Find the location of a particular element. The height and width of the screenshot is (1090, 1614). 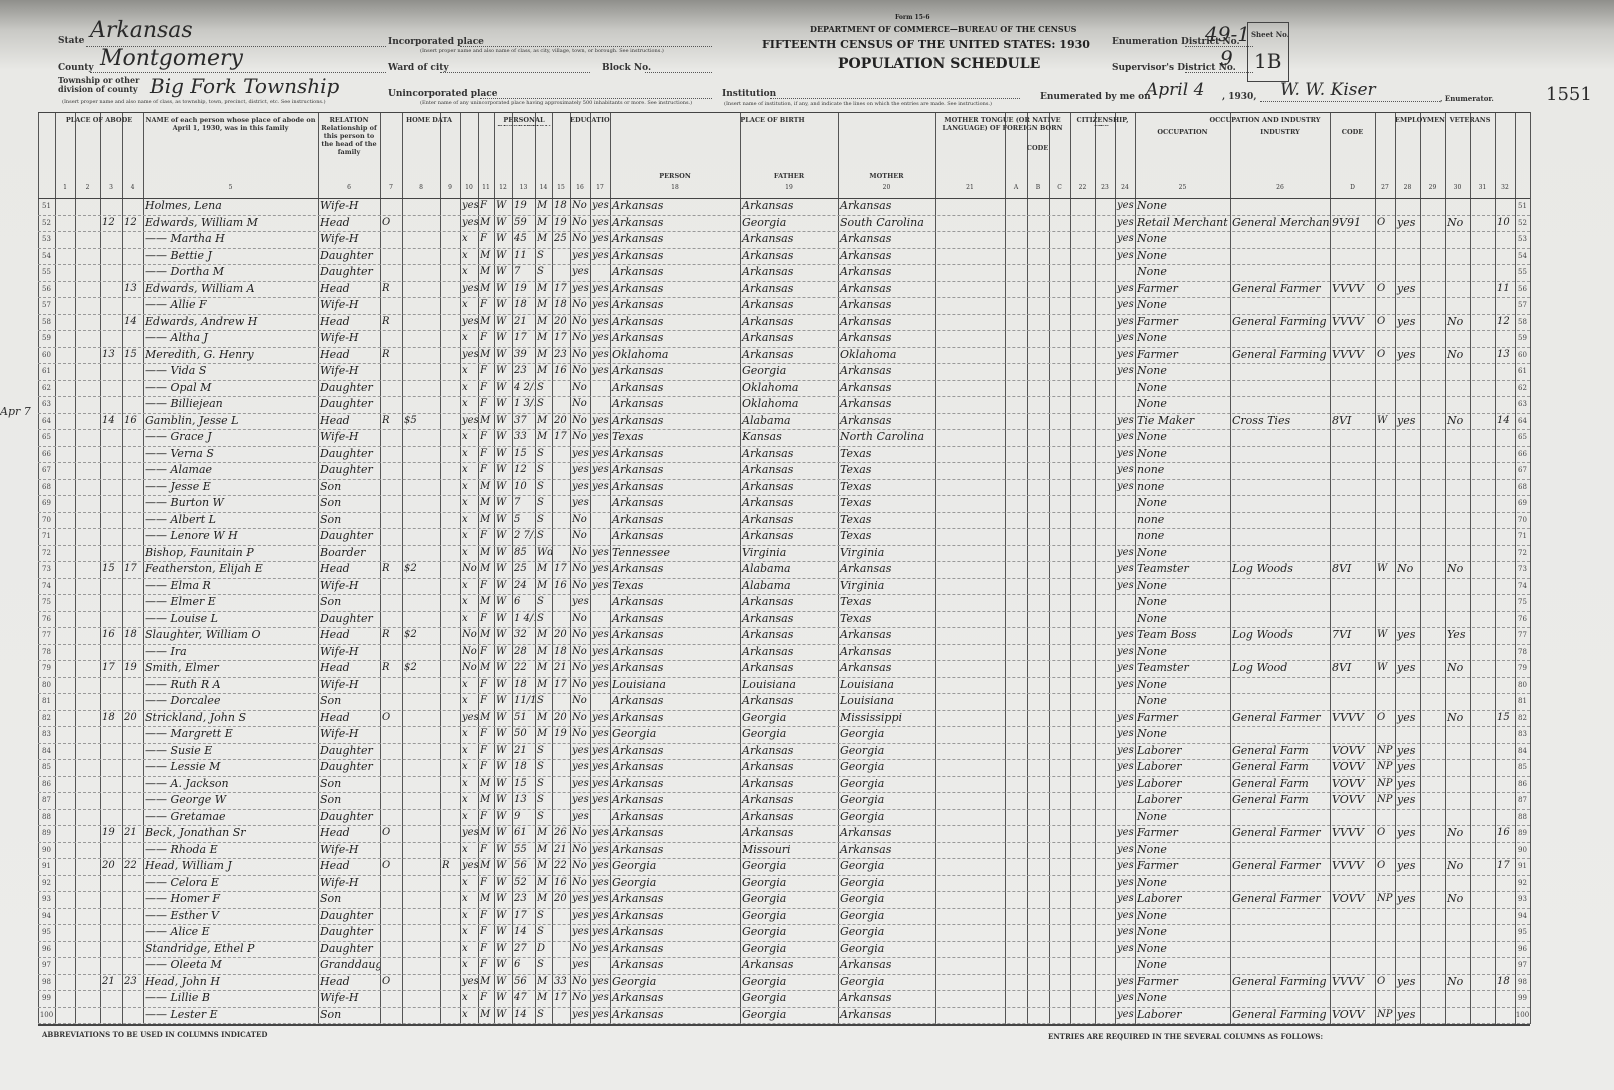

line-number: 60 is located at coordinates (1522, 354).